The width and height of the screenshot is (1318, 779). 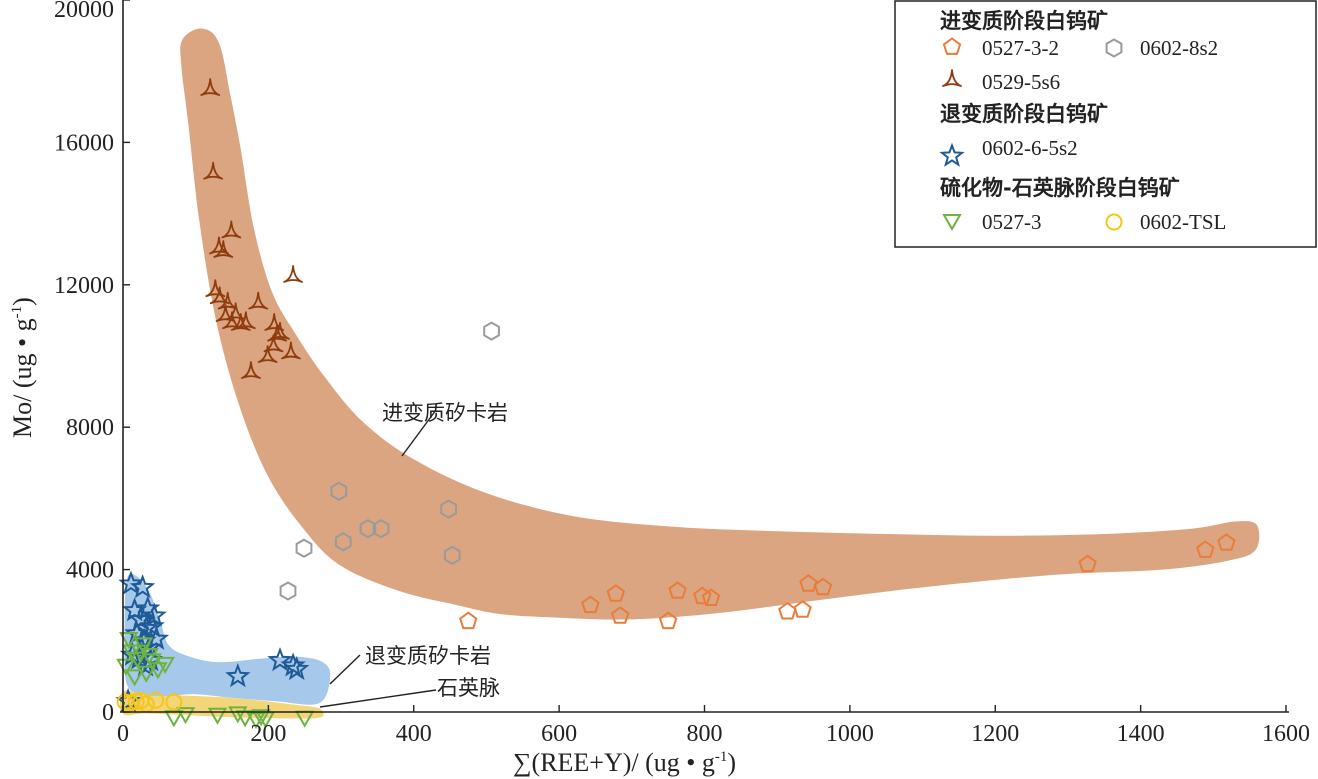 I want to click on y-tick-label: 20000, so click(x=84, y=11).